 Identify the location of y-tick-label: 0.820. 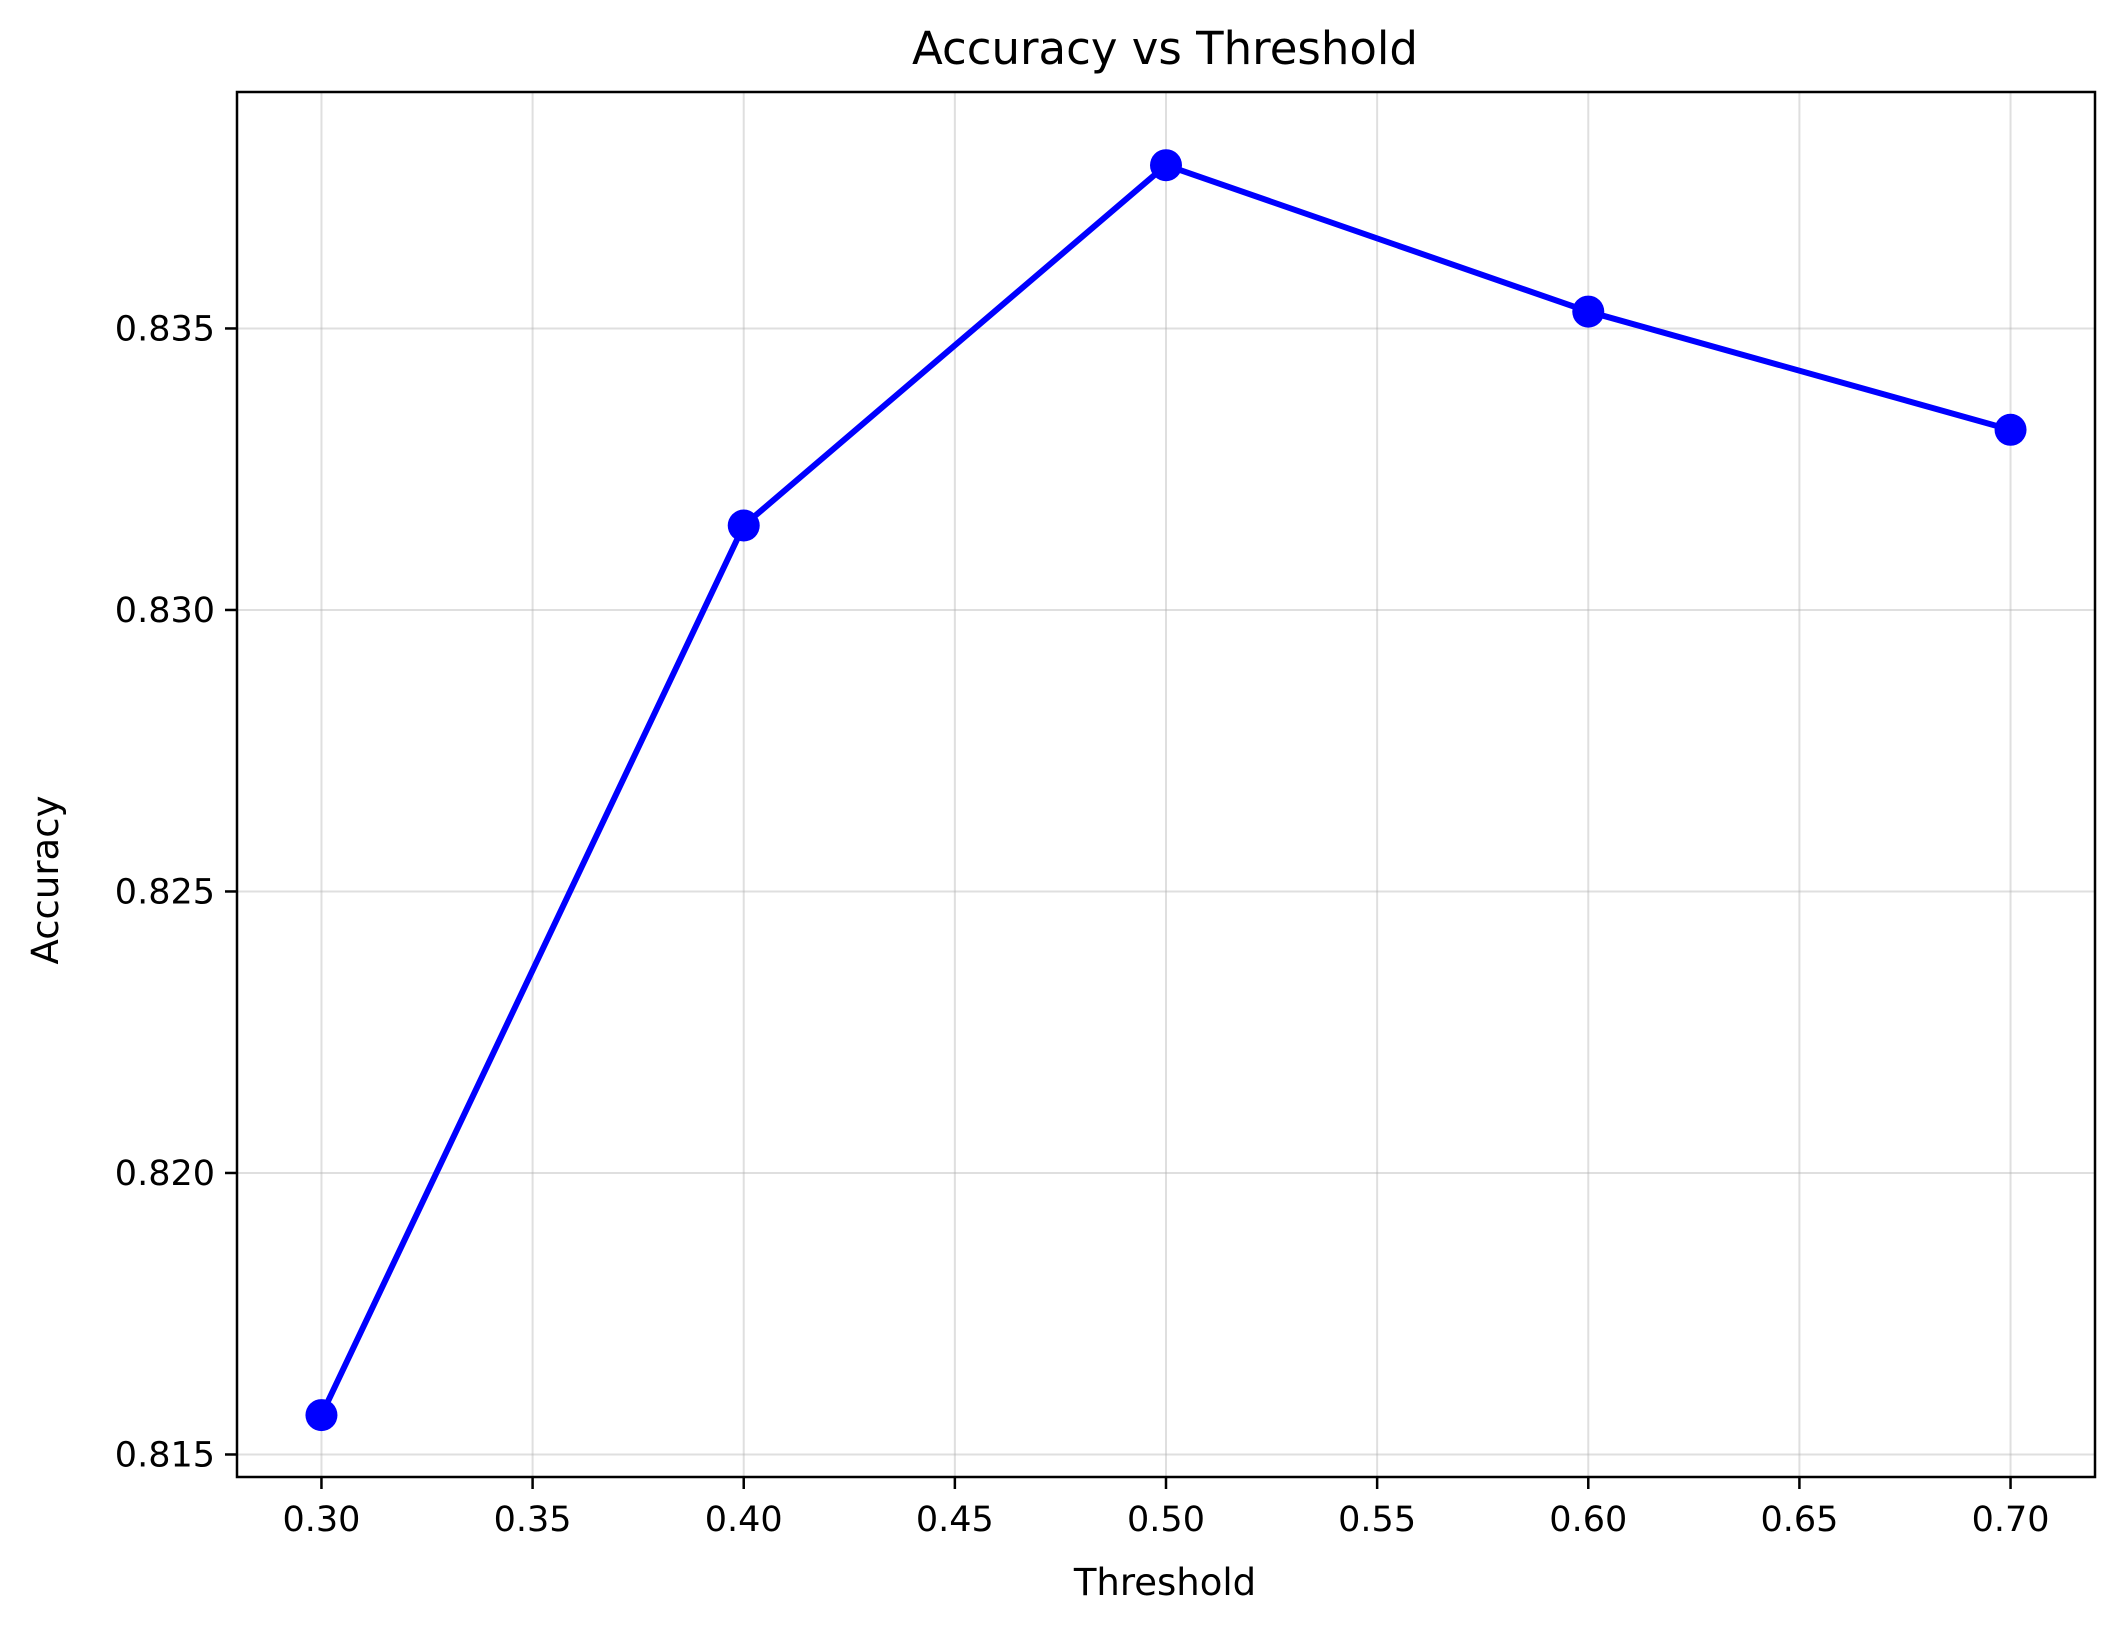
(165, 1174).